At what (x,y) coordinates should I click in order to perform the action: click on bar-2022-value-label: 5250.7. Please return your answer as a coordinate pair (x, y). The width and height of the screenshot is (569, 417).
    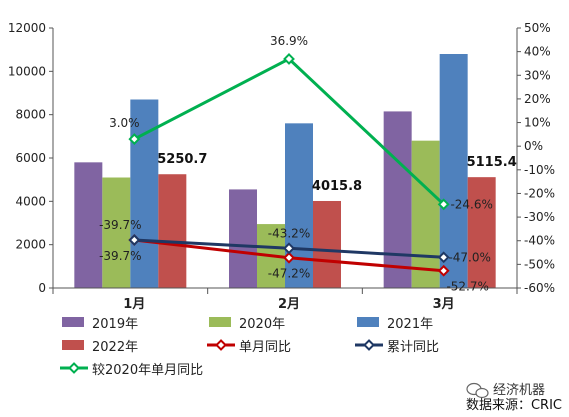
    Looking at the image, I should click on (182, 159).